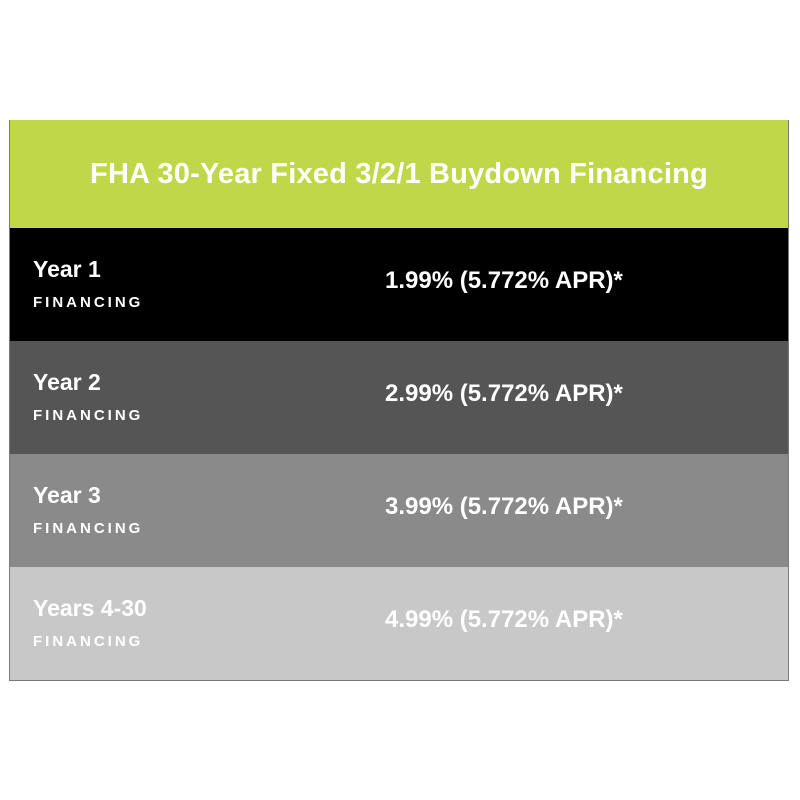 The width and height of the screenshot is (800, 800). What do you see at coordinates (504, 506) in the screenshot?
I see `row-rate: 3.99% (5.772% APR)*` at bounding box center [504, 506].